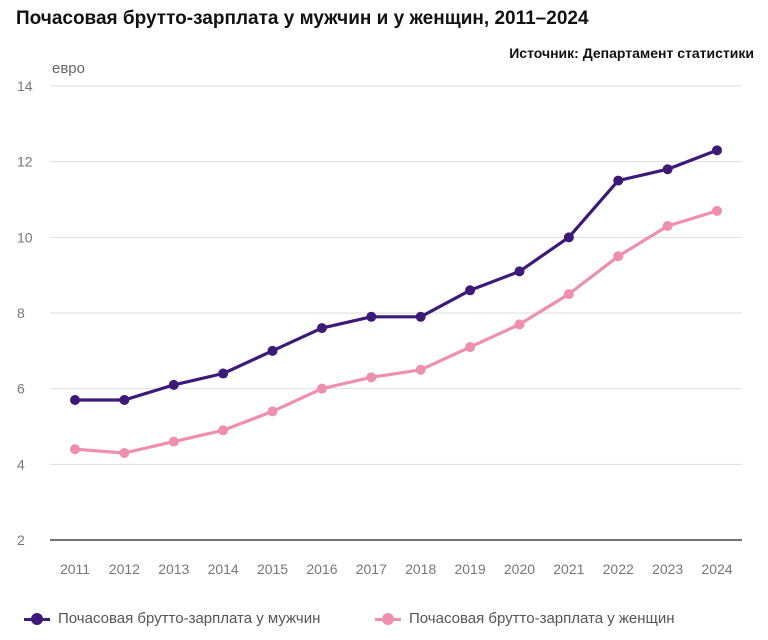  I want to click on x-tick-label: 2011, so click(75, 569).